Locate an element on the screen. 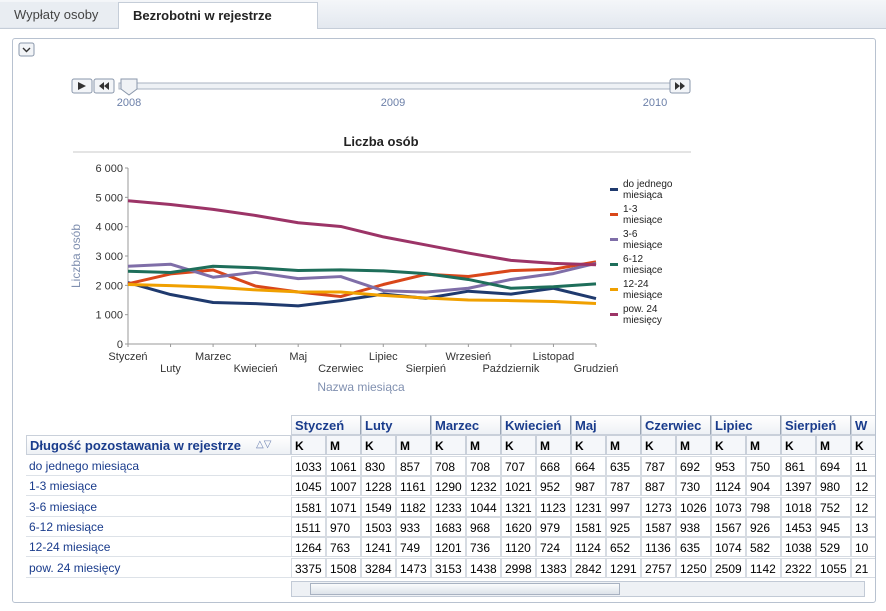 This screenshot has height=611, width=886. table-cell: 2322 is located at coordinates (798, 567).